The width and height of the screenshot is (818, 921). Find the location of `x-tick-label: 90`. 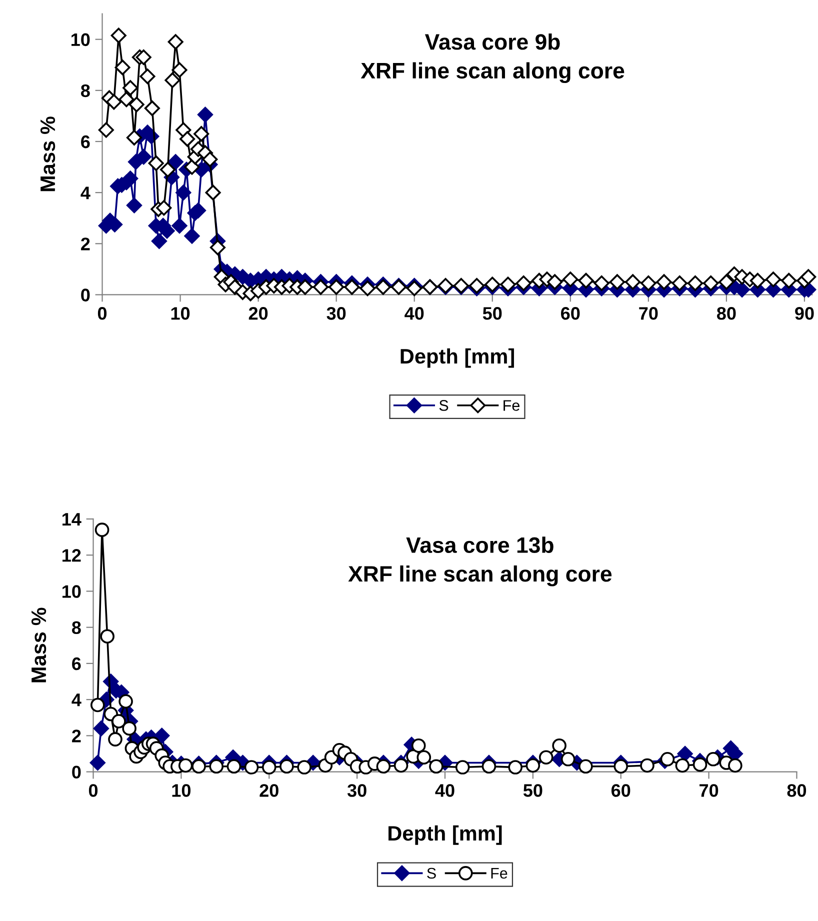

x-tick-label: 90 is located at coordinates (804, 313).